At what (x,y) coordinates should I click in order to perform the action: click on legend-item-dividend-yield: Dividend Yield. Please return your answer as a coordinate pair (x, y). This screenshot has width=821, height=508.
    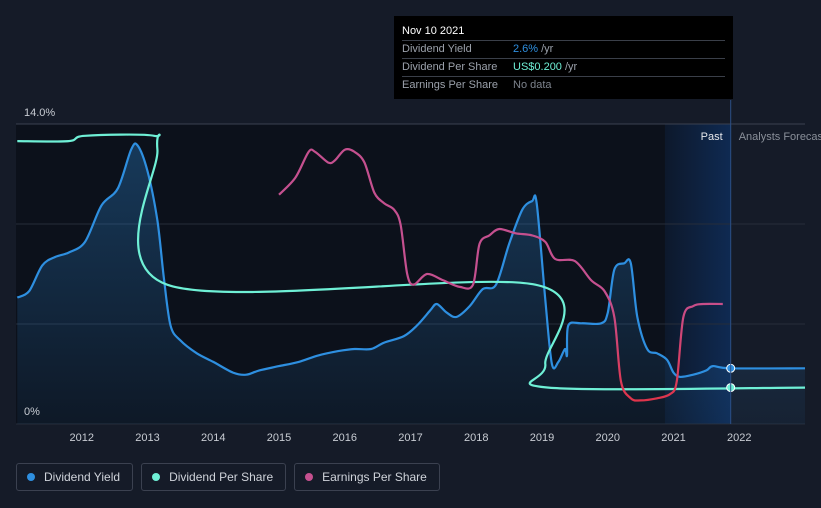
    Looking at the image, I should click on (75, 477).